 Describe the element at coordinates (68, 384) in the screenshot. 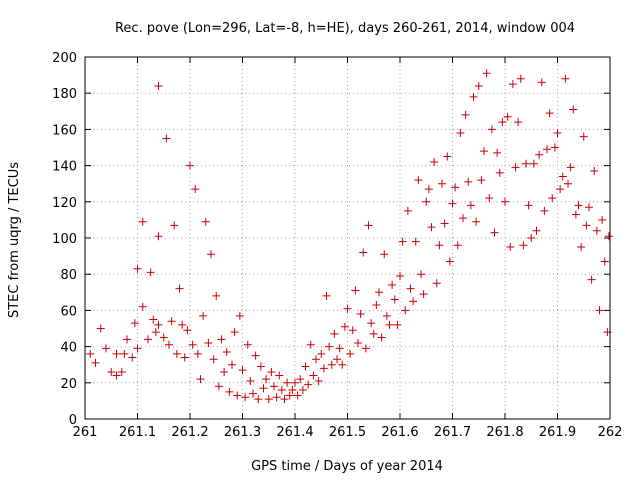

I see `y-tick-label: 20` at that location.